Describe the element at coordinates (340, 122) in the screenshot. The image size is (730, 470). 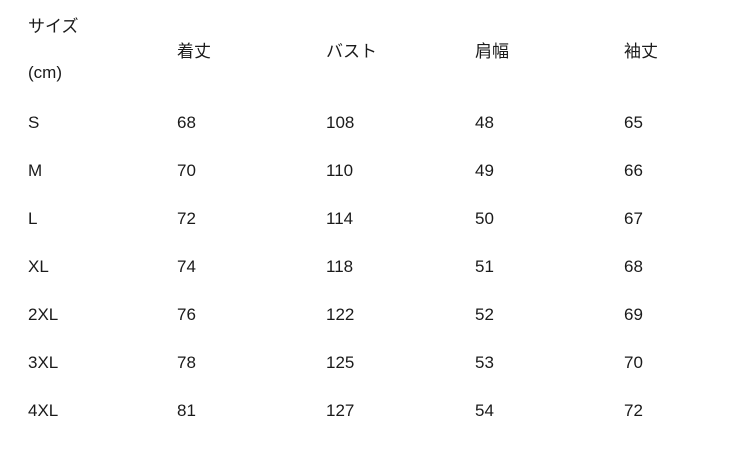
I see `bust-cell: 108` at that location.